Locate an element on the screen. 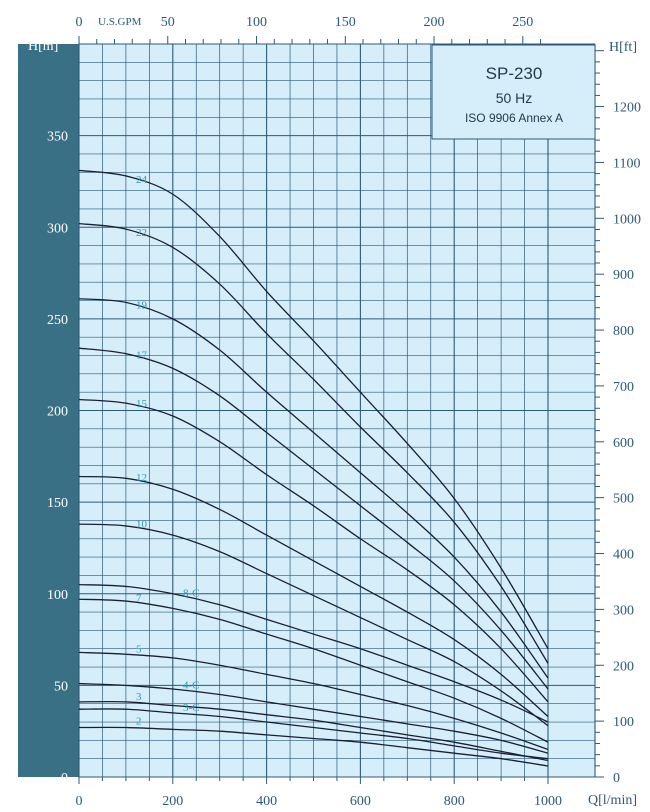  title-box is located at coordinates (513, 92).